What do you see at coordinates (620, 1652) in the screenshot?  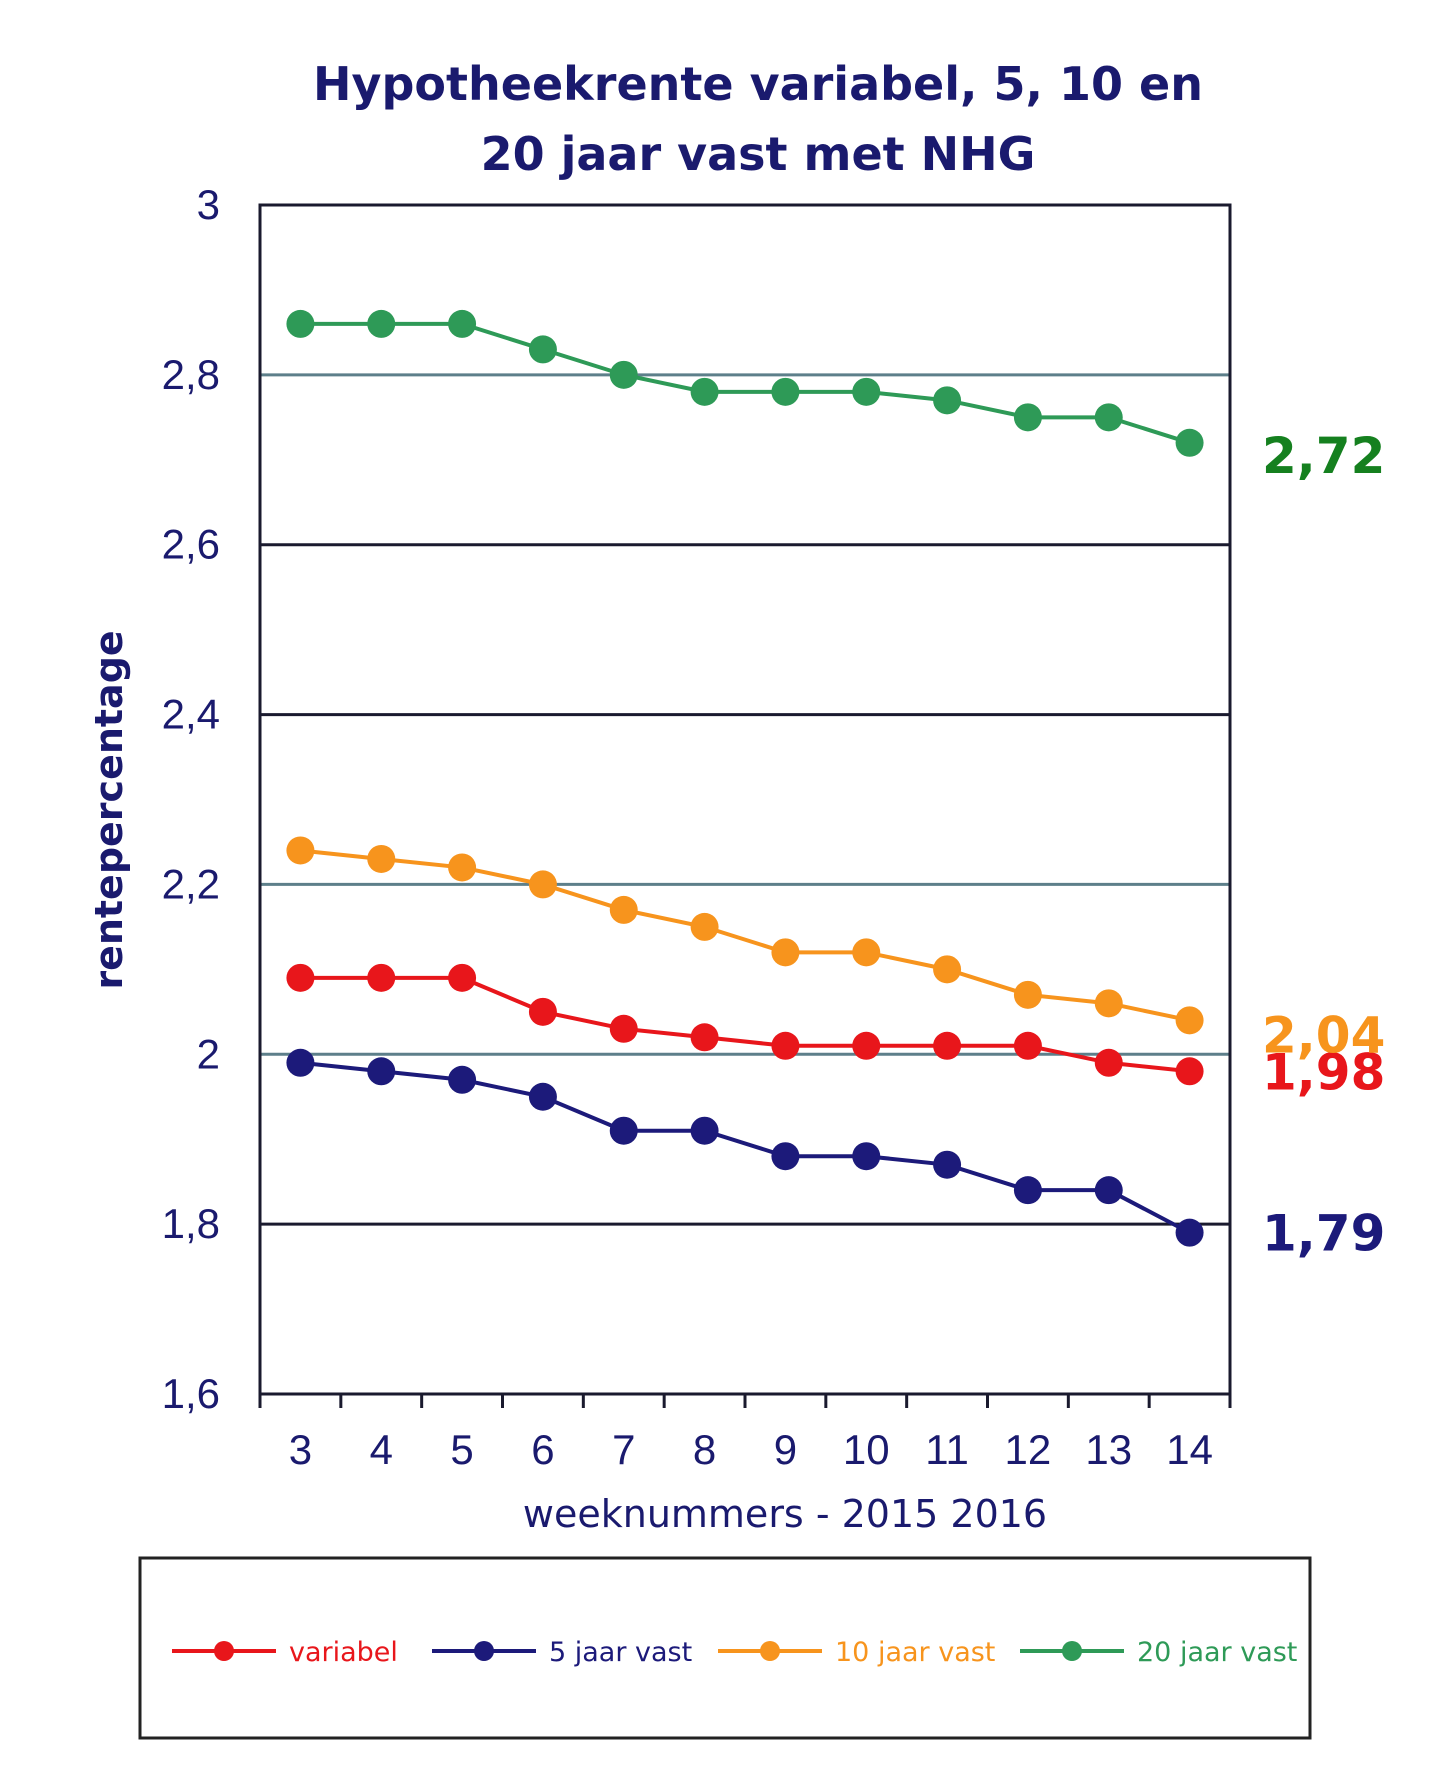 I see `legend-label: 5 jaar vast` at bounding box center [620, 1652].